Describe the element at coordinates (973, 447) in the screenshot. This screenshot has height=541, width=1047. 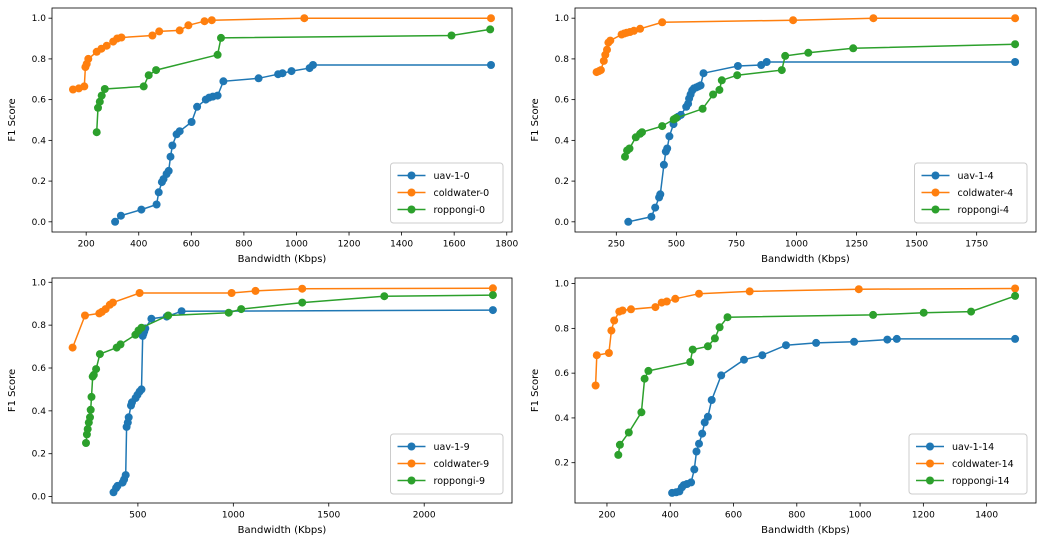
I see `legend-label: uav-1-14` at that location.